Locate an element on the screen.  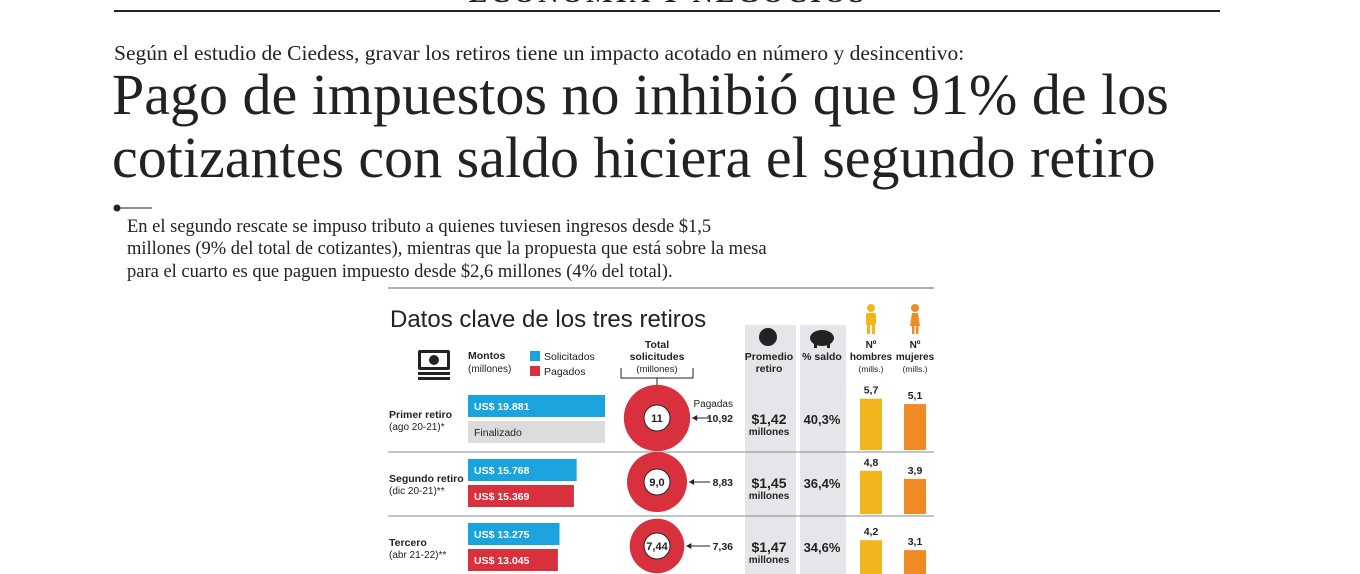
column-header: retiro is located at coordinates (769, 369).